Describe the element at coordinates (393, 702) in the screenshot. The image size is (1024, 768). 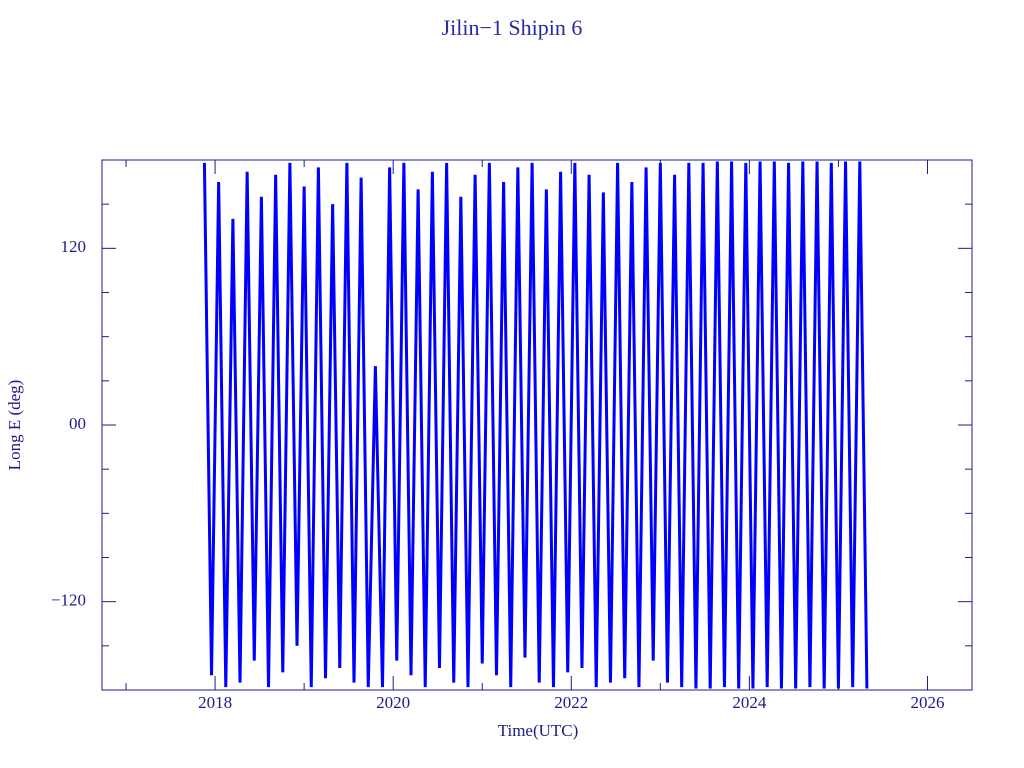
I see `x-tick-label: 2020` at that location.